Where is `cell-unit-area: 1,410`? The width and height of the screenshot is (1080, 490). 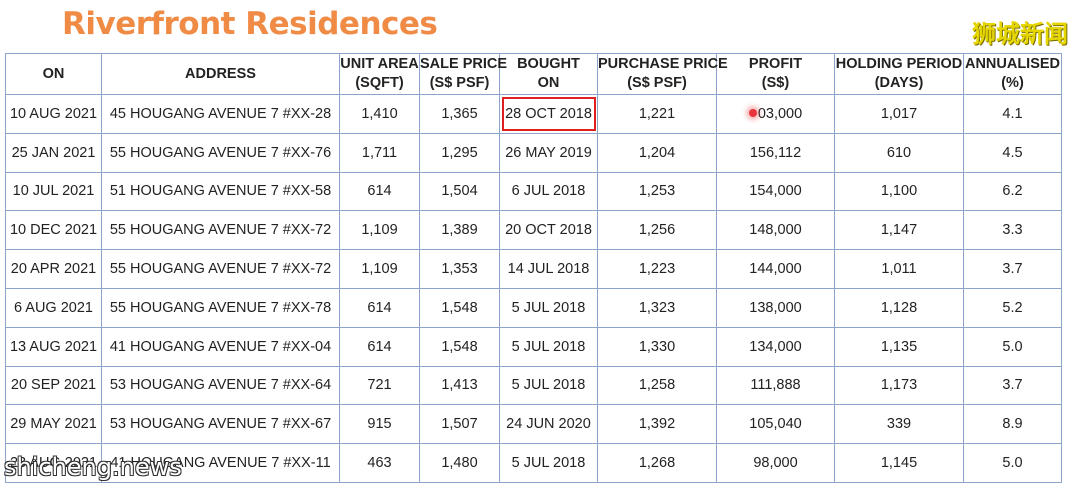
cell-unit-area: 1,410 is located at coordinates (379, 114).